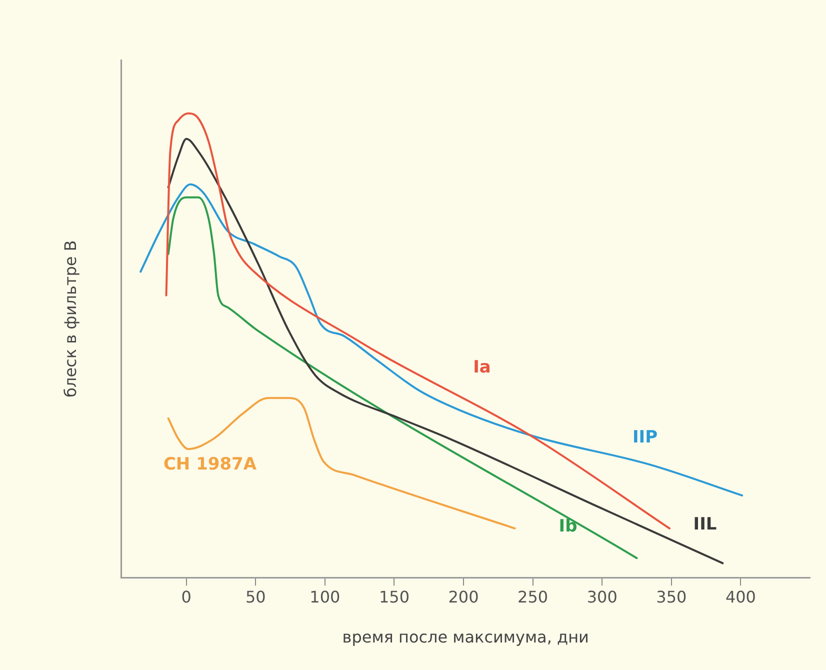 Image resolution: width=826 pixels, height=670 pixels. What do you see at coordinates (255, 596) in the screenshot?
I see `x-tick-label: 50` at bounding box center [255, 596].